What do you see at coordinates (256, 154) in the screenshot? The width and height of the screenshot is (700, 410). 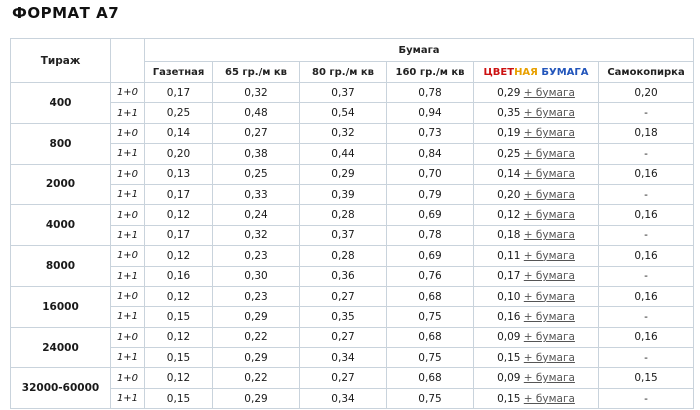 I see `price-cell: 0,38` at bounding box center [256, 154].